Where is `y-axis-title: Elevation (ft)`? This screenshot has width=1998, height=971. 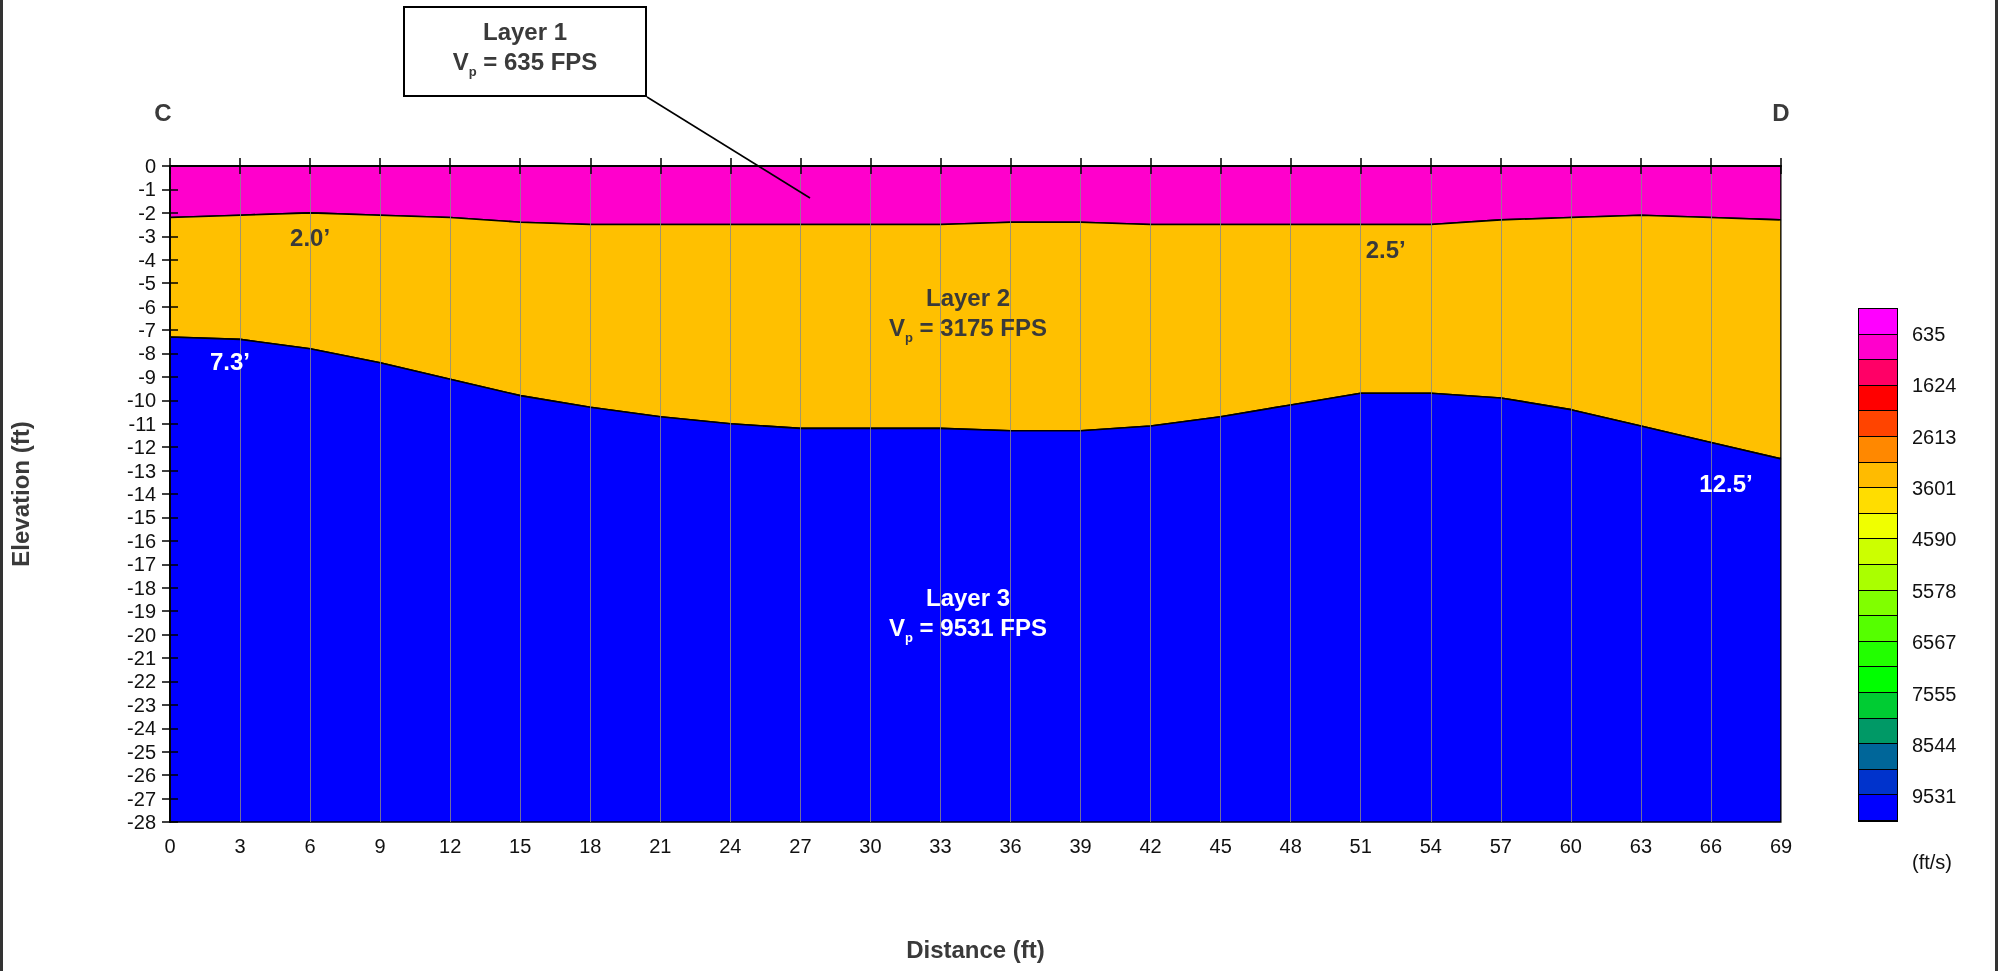
y-axis-title: Elevation (ft) is located at coordinates (20, 494).